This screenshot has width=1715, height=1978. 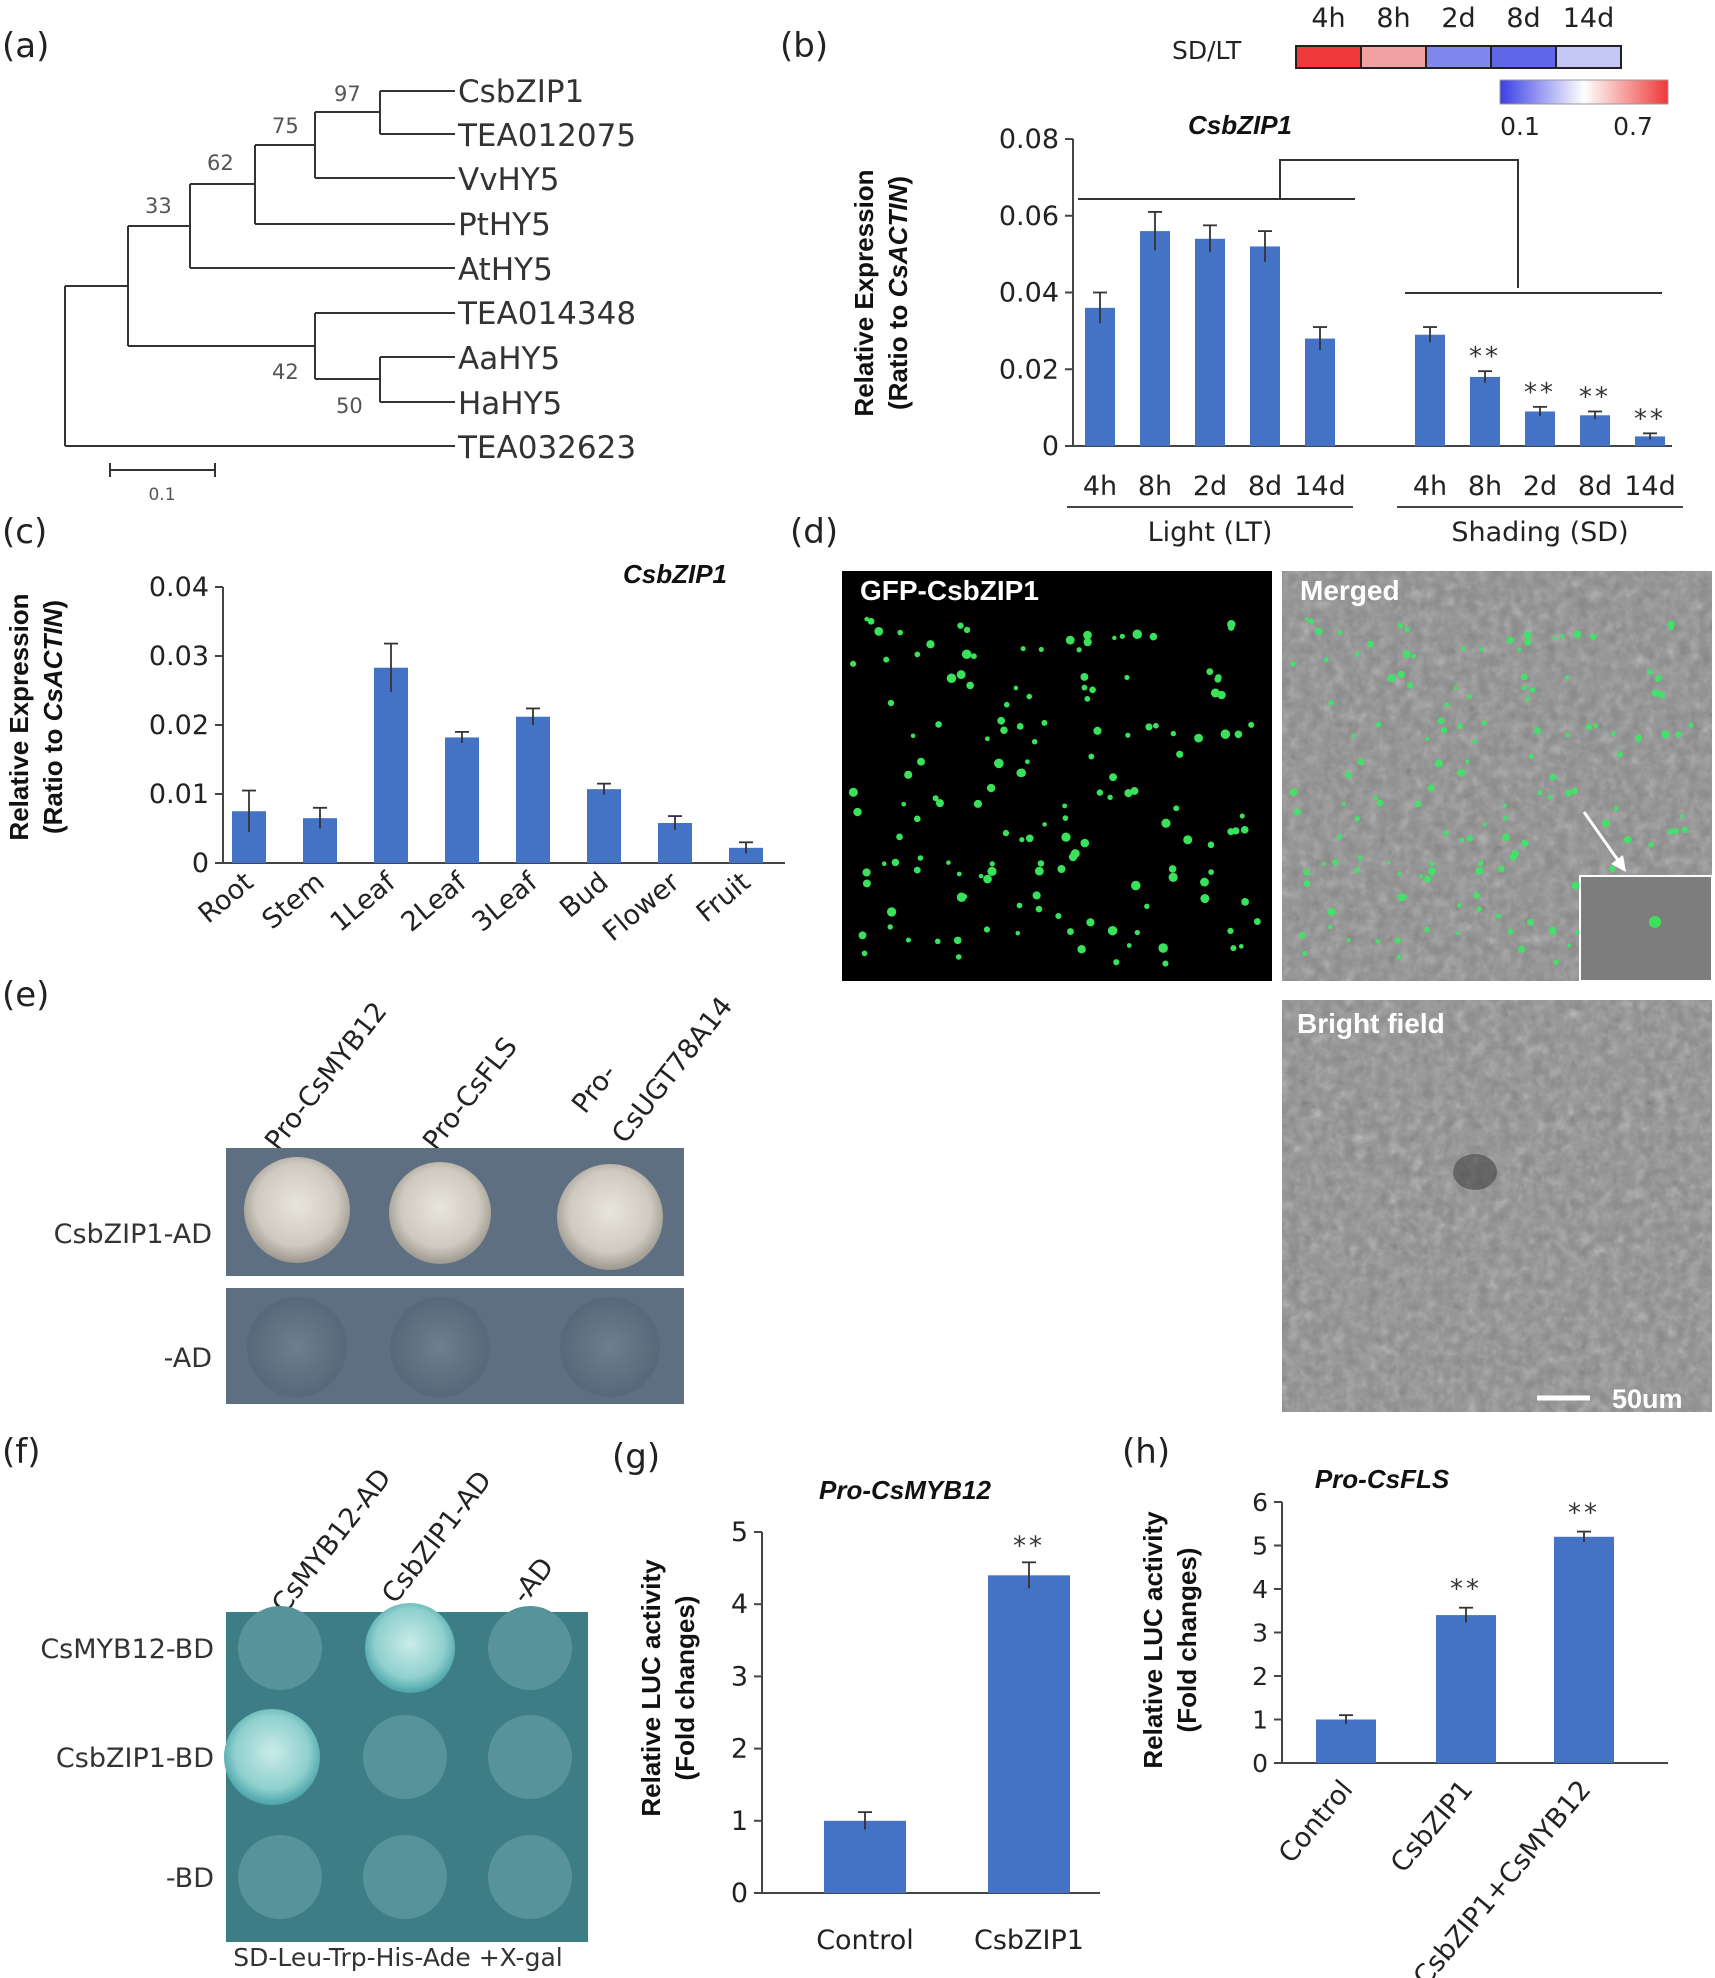 What do you see at coordinates (133, 1234) in the screenshot?
I see `y1h-row-label: CsbZIP1-AD` at bounding box center [133, 1234].